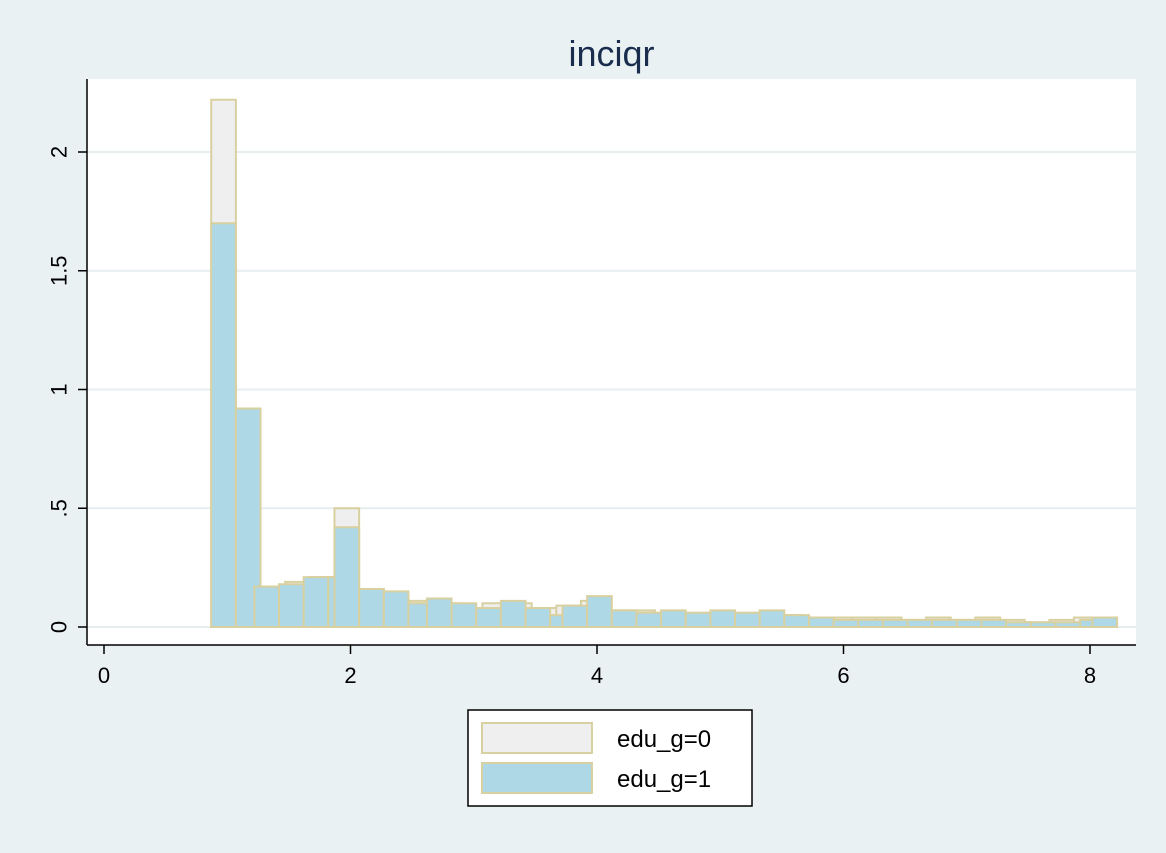 This screenshot has width=1166, height=853. I want to click on legend: edu_g=0 edu_g=1, so click(610, 758).